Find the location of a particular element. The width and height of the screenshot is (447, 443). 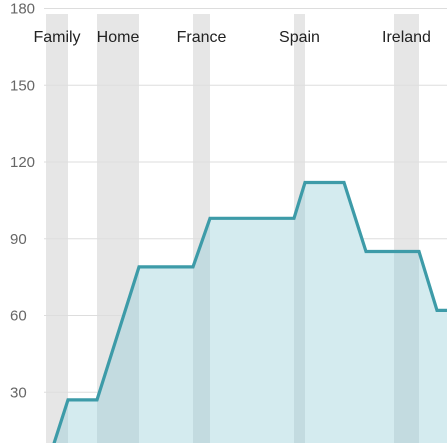

y-tick-label-150: 150 is located at coordinates (22, 85).